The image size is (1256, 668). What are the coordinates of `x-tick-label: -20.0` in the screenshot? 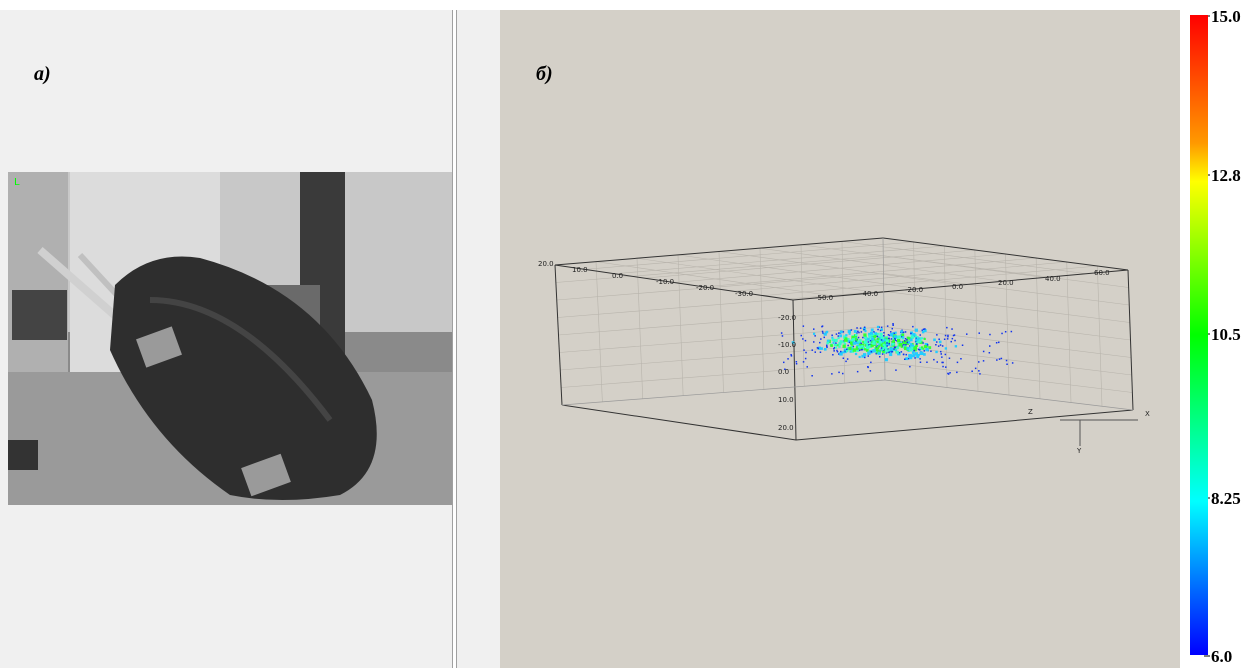 It's located at (914, 290).